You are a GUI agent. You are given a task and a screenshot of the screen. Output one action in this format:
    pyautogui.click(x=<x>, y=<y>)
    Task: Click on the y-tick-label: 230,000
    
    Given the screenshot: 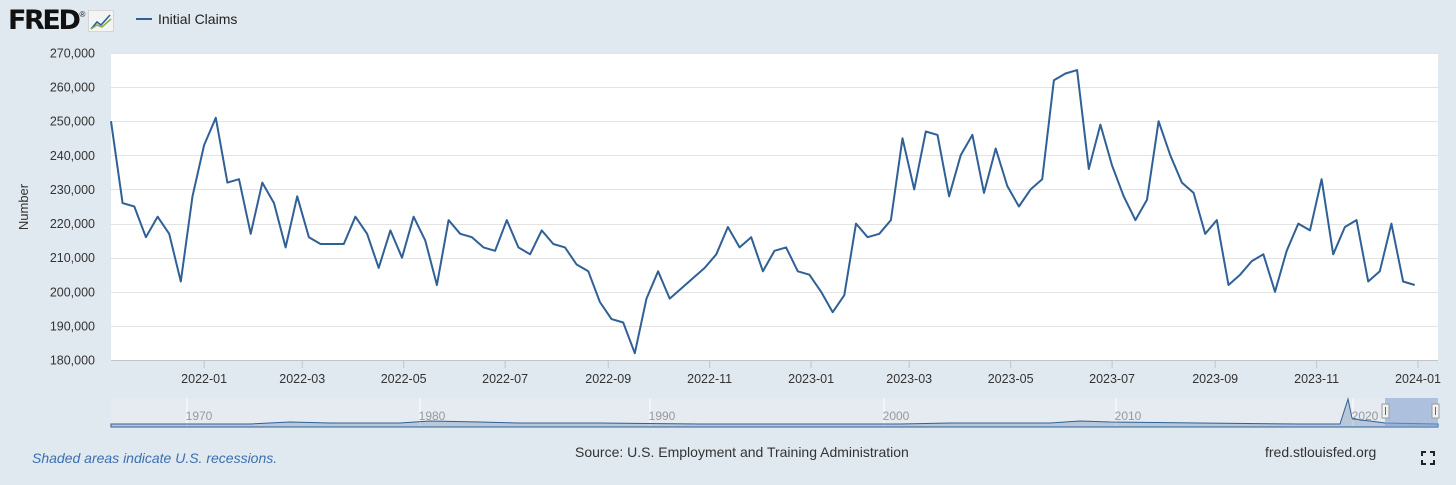 What is the action you would take?
    pyautogui.click(x=72, y=190)
    